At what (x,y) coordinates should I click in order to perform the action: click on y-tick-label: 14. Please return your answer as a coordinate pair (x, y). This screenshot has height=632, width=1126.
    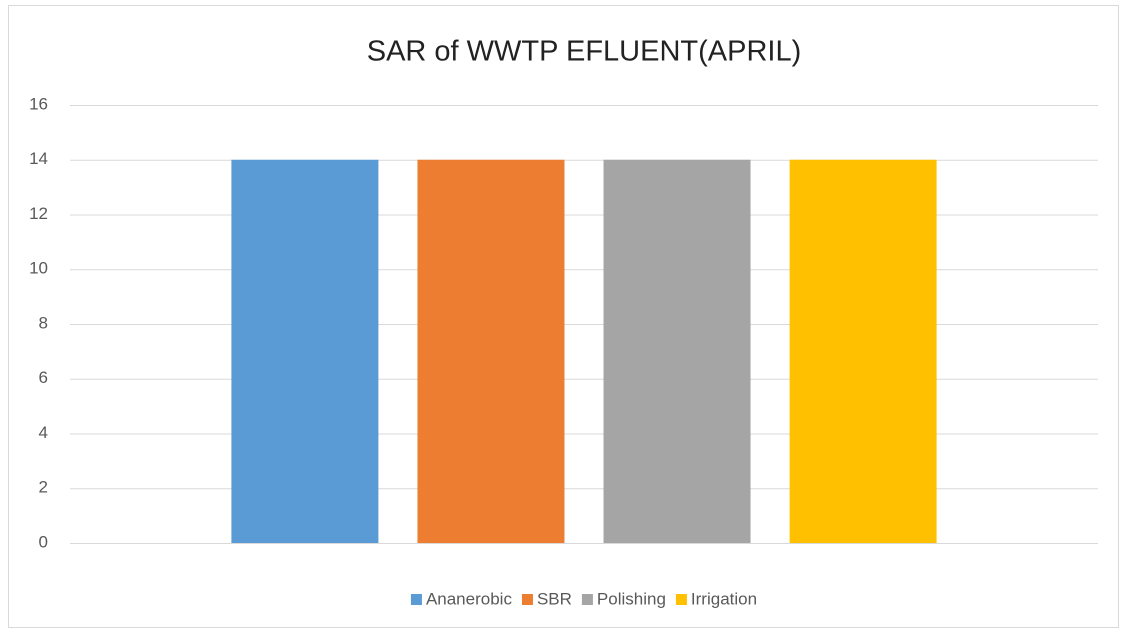
    Looking at the image, I should click on (38, 158).